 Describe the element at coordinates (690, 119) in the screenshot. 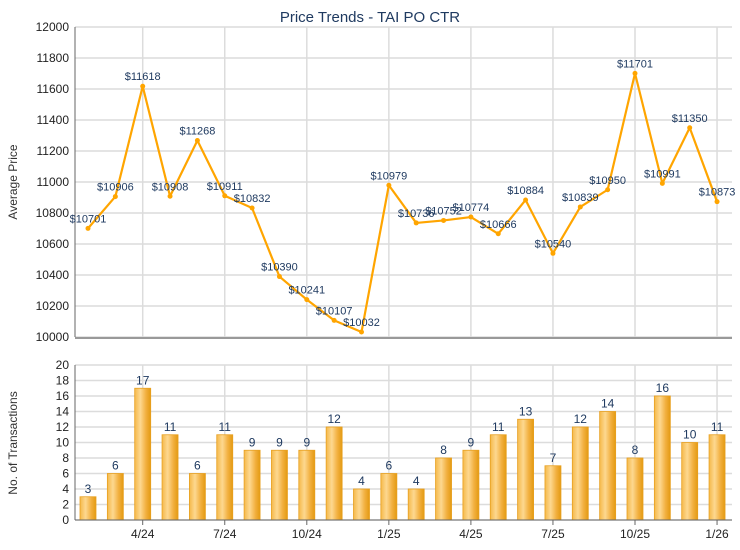

I see `price-data-label: $11350` at that location.